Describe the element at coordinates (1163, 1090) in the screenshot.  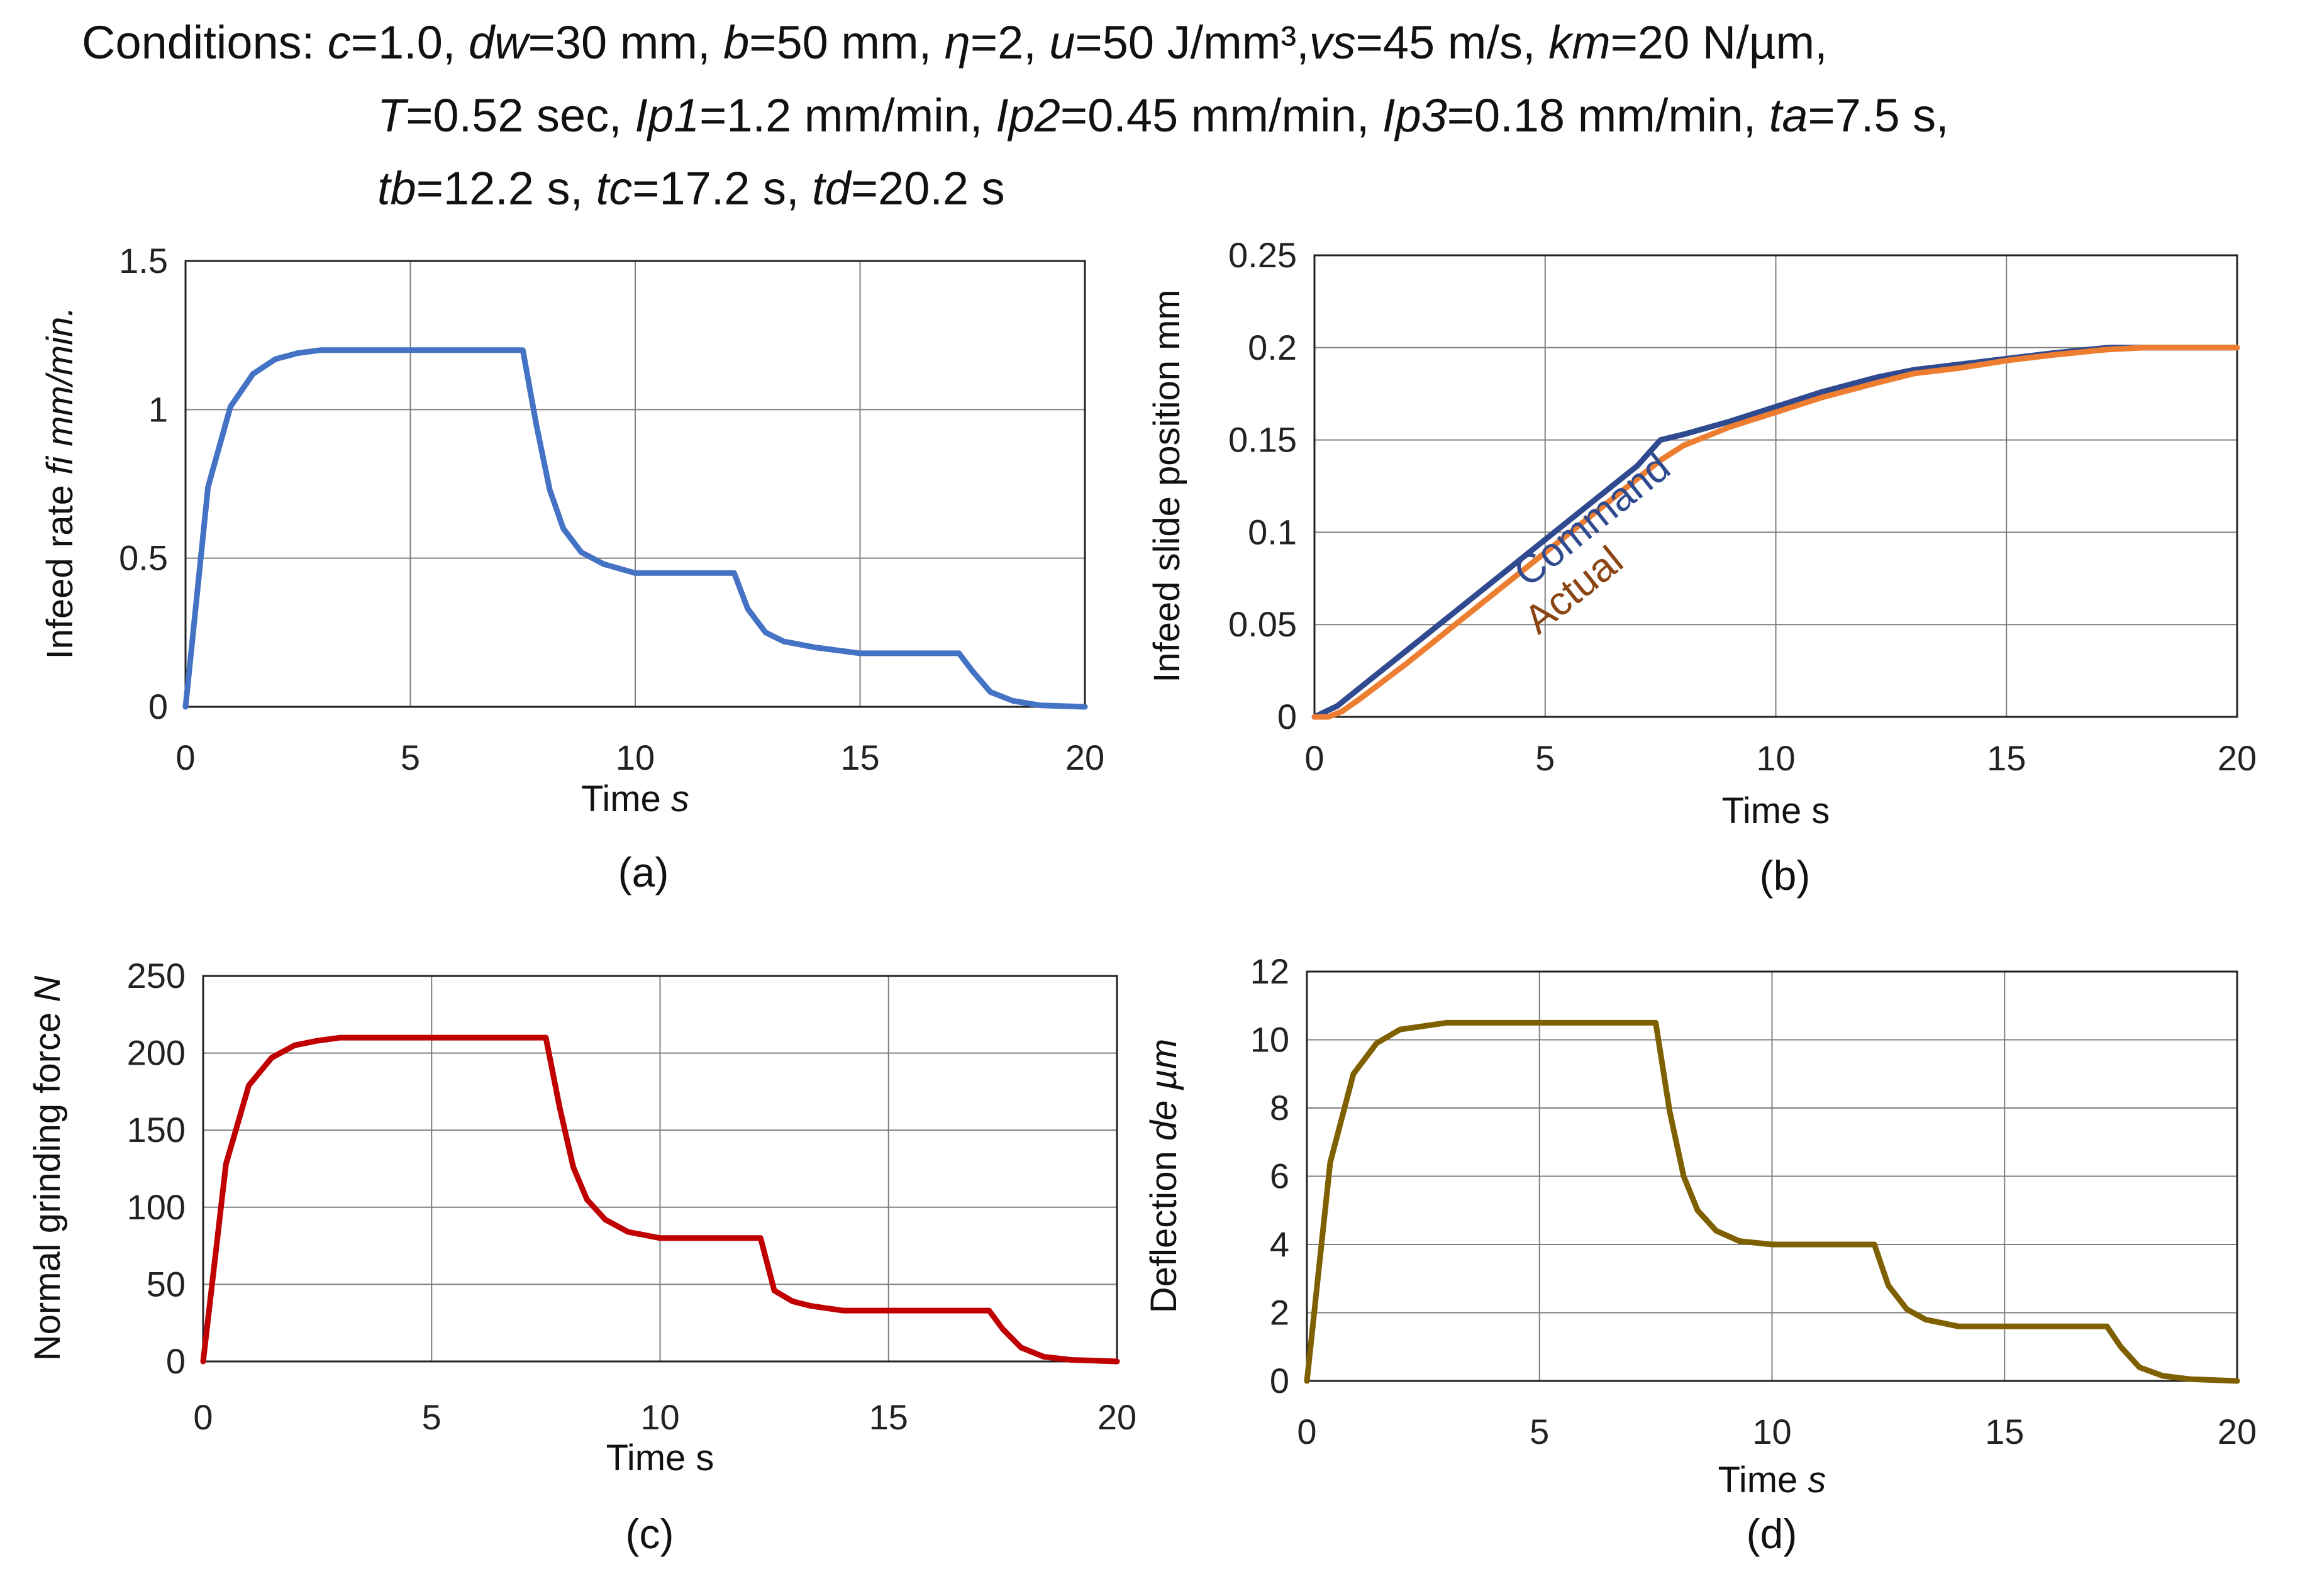
I see `label-run: de µm` at that location.